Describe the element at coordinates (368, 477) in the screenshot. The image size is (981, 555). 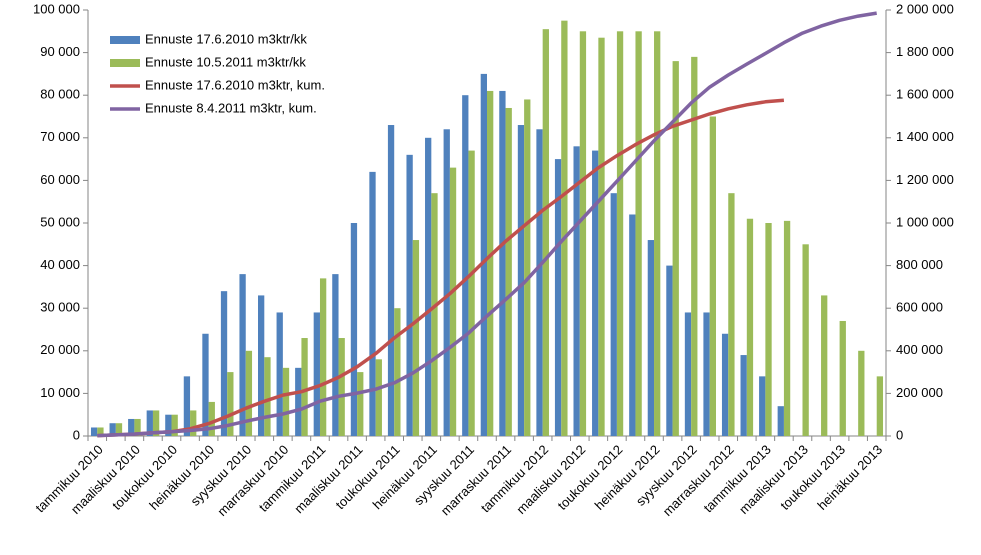
I see `x-tick-label: toukokuu 2011` at that location.